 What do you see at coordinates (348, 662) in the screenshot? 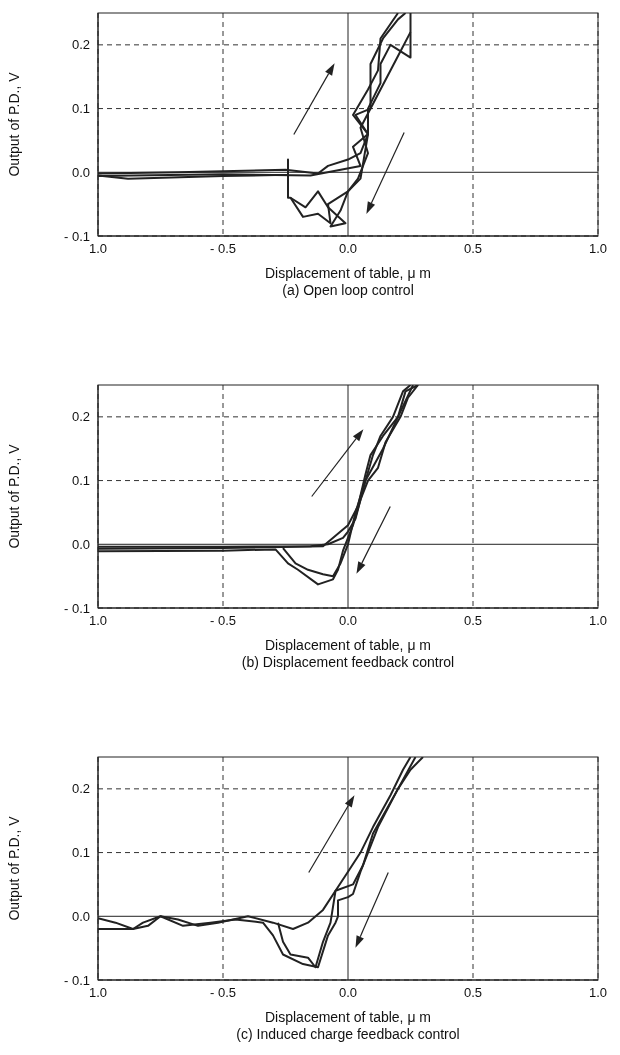
I see `text: (b) Displacement feedback control` at bounding box center [348, 662].